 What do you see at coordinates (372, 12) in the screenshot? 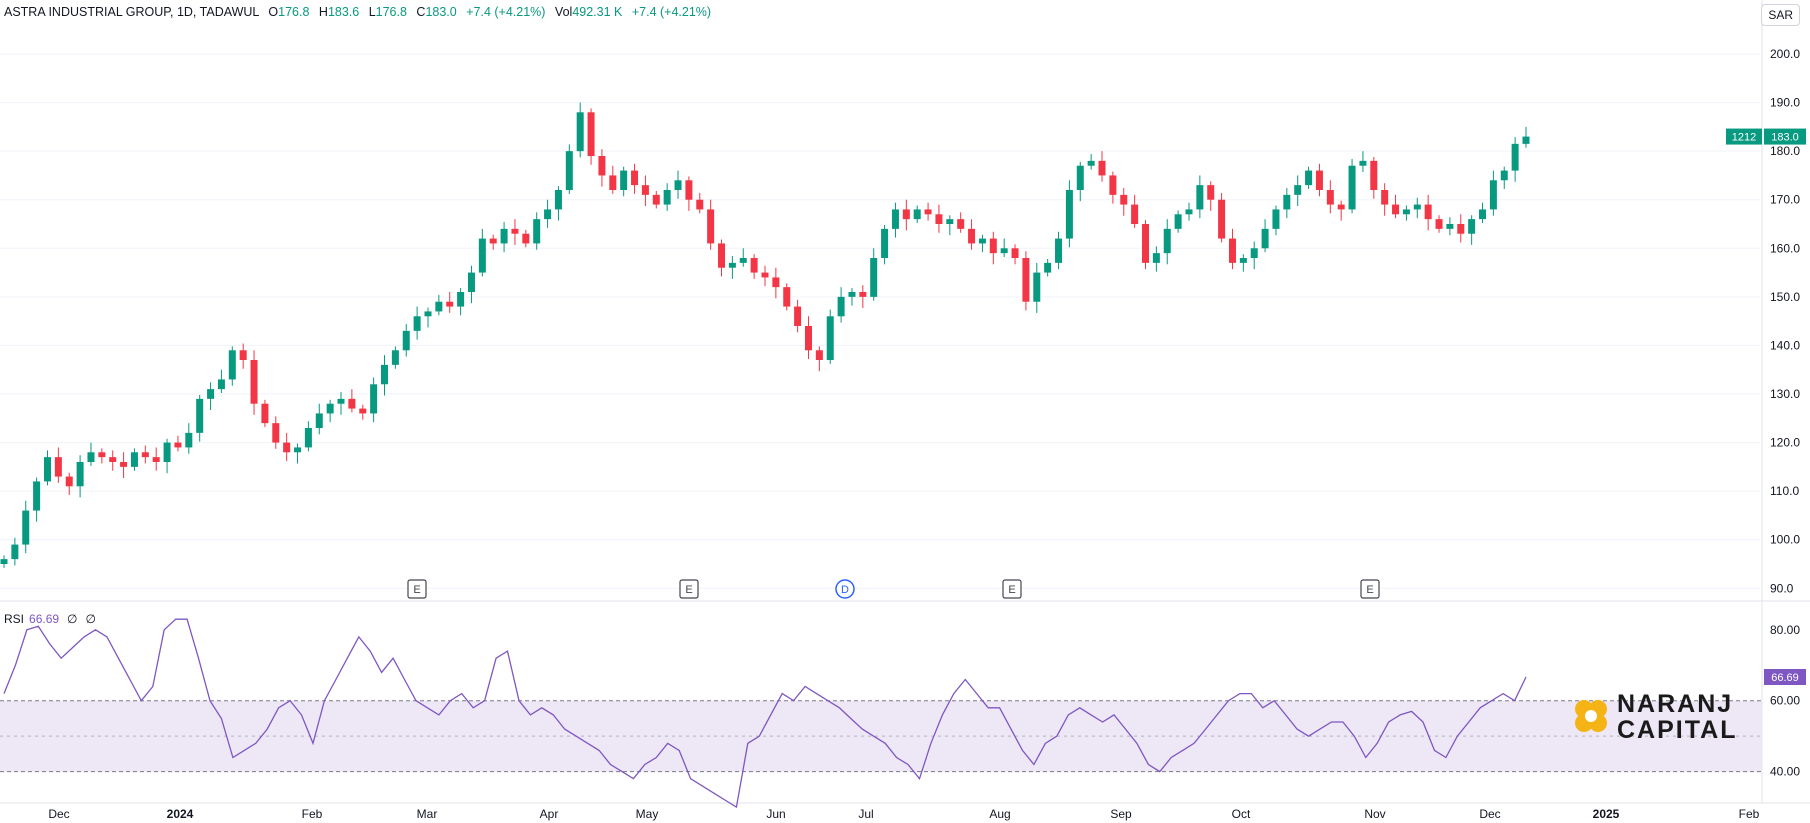
I see `low-label: L` at bounding box center [372, 12].